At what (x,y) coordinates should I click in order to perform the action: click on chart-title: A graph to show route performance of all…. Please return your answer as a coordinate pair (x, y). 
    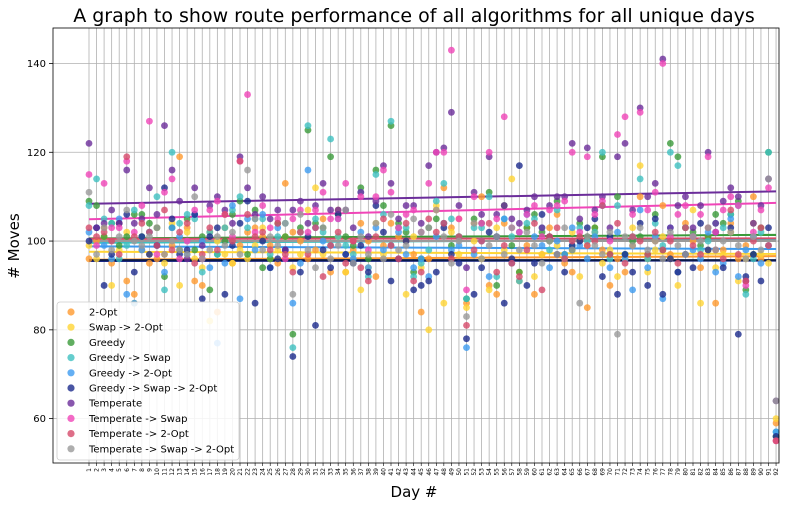
    Looking at the image, I should click on (414, 16).